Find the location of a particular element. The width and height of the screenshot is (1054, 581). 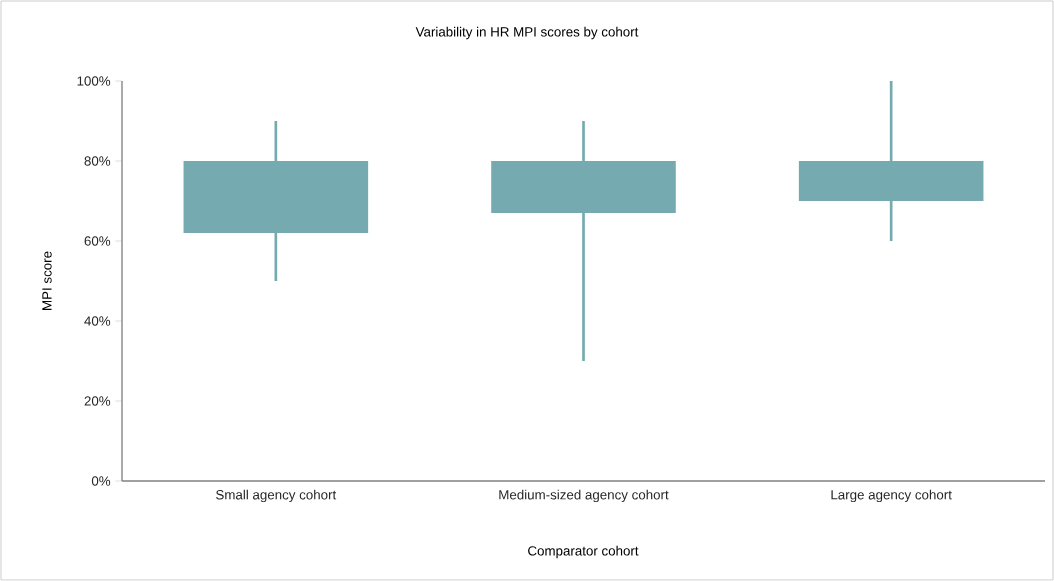

y-tick-label: 60% is located at coordinates (97, 241).